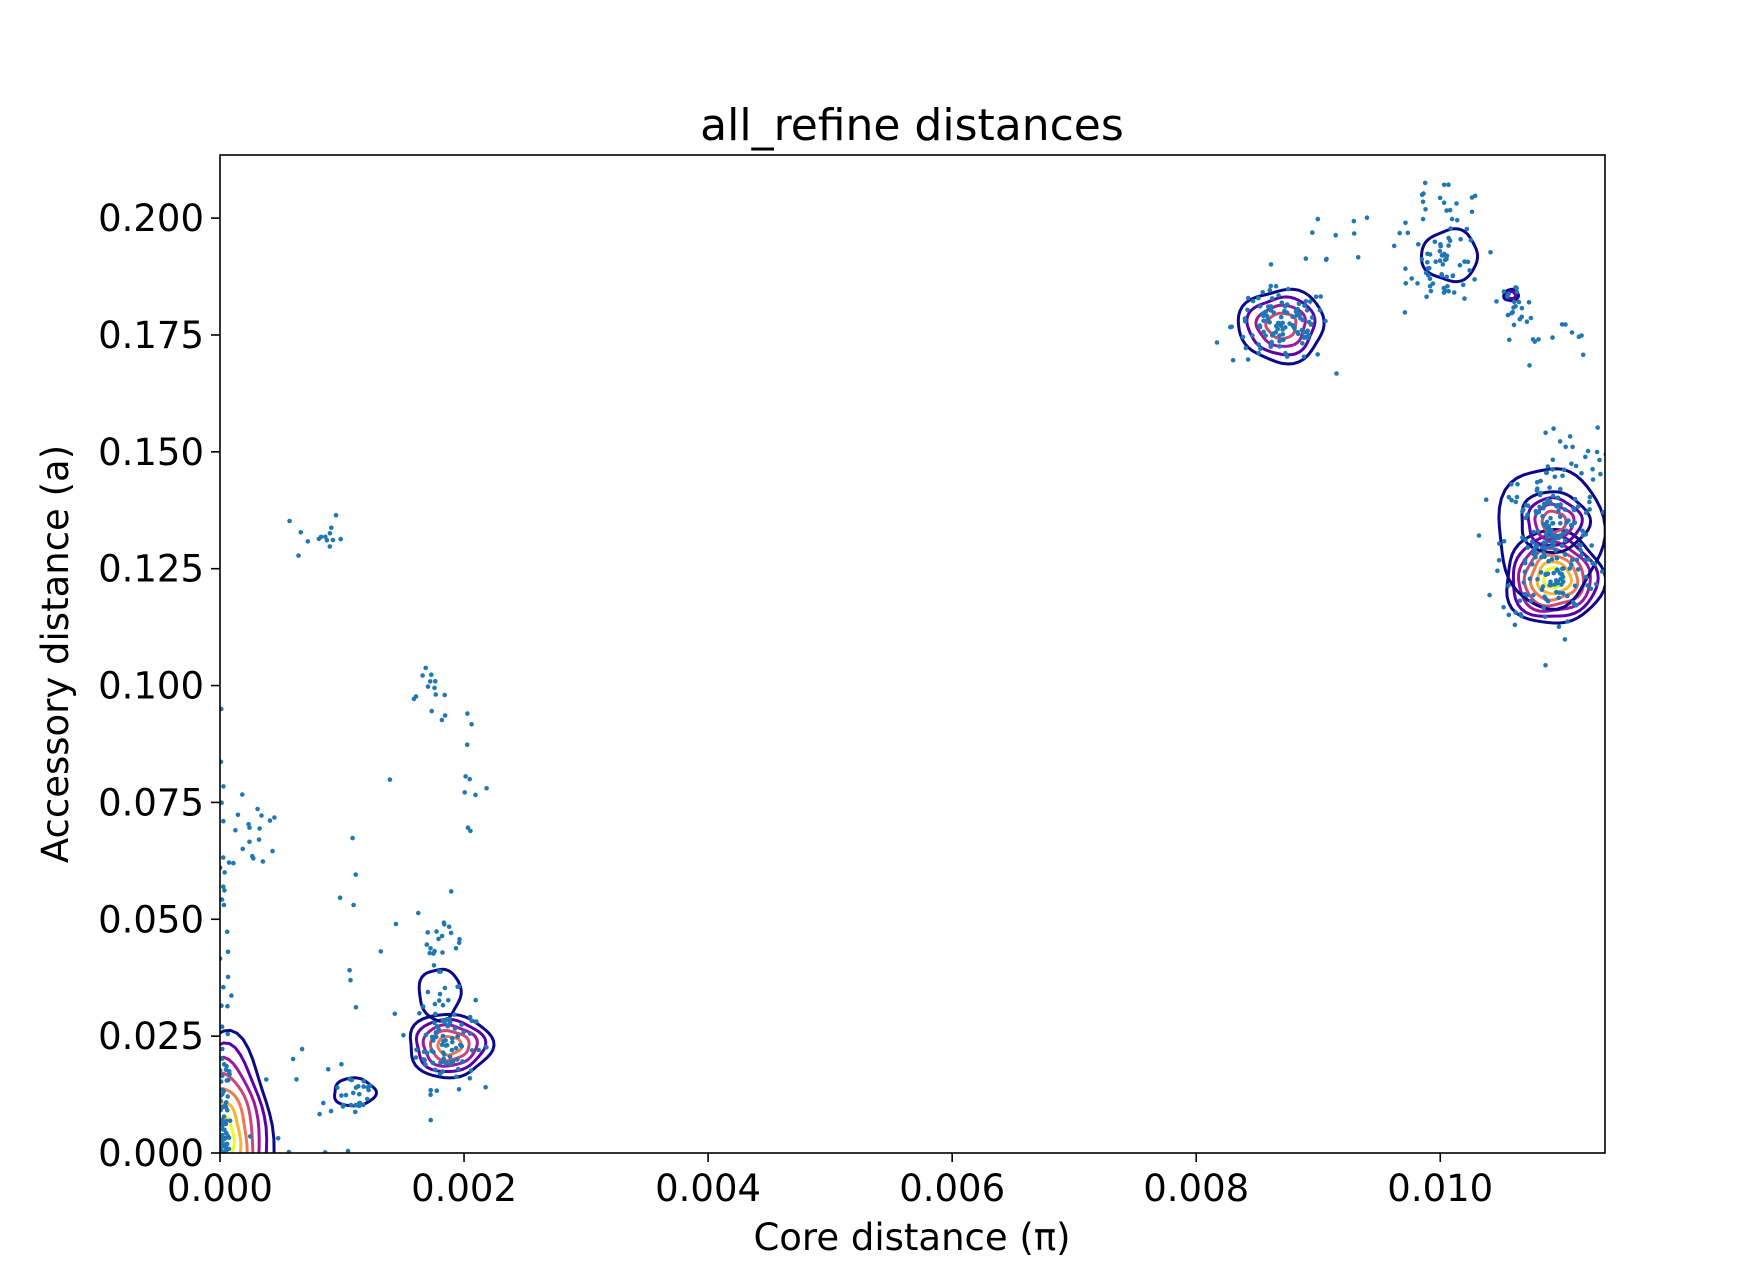 This screenshot has height=1280, width=1760. What do you see at coordinates (151, 802) in the screenshot?
I see `y-tick-label: 0.075` at bounding box center [151, 802].